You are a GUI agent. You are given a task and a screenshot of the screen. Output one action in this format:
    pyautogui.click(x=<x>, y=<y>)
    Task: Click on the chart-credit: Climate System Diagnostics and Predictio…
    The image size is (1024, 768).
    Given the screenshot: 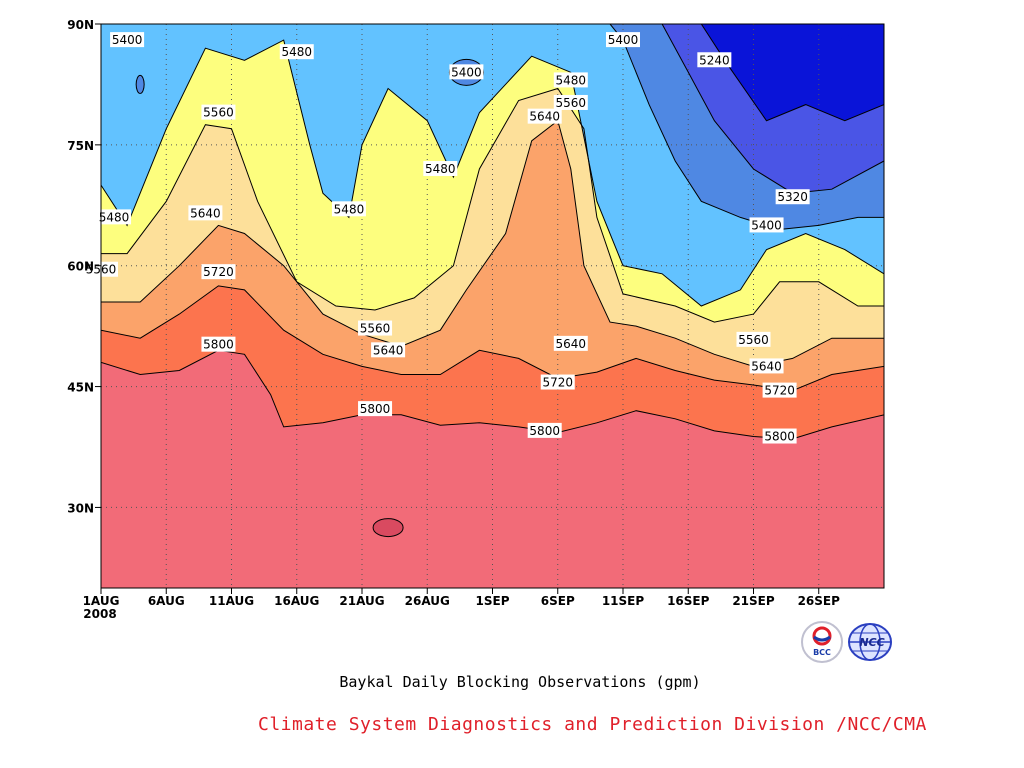 What is the action you would take?
    pyautogui.click(x=592, y=724)
    